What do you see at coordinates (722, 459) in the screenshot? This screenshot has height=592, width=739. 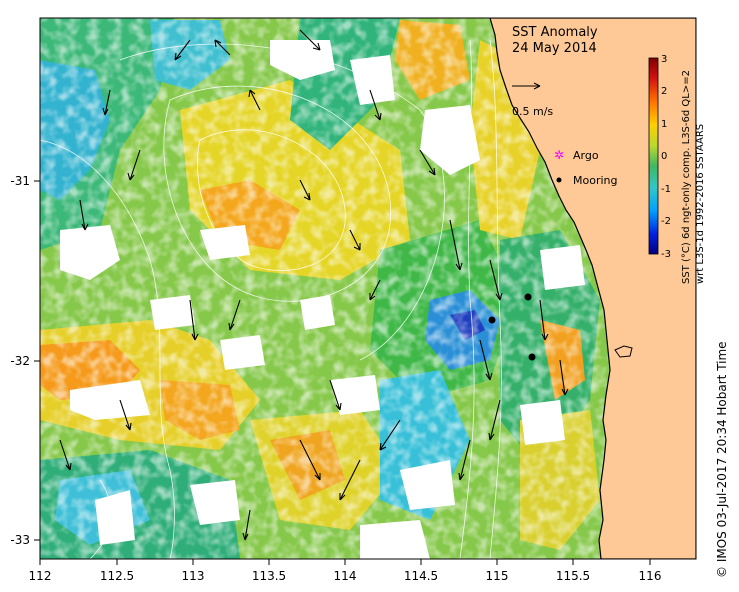 I see `credit-line: © IMOS 03-Jul-2017 20:34 Hobart Time` at bounding box center [722, 459].